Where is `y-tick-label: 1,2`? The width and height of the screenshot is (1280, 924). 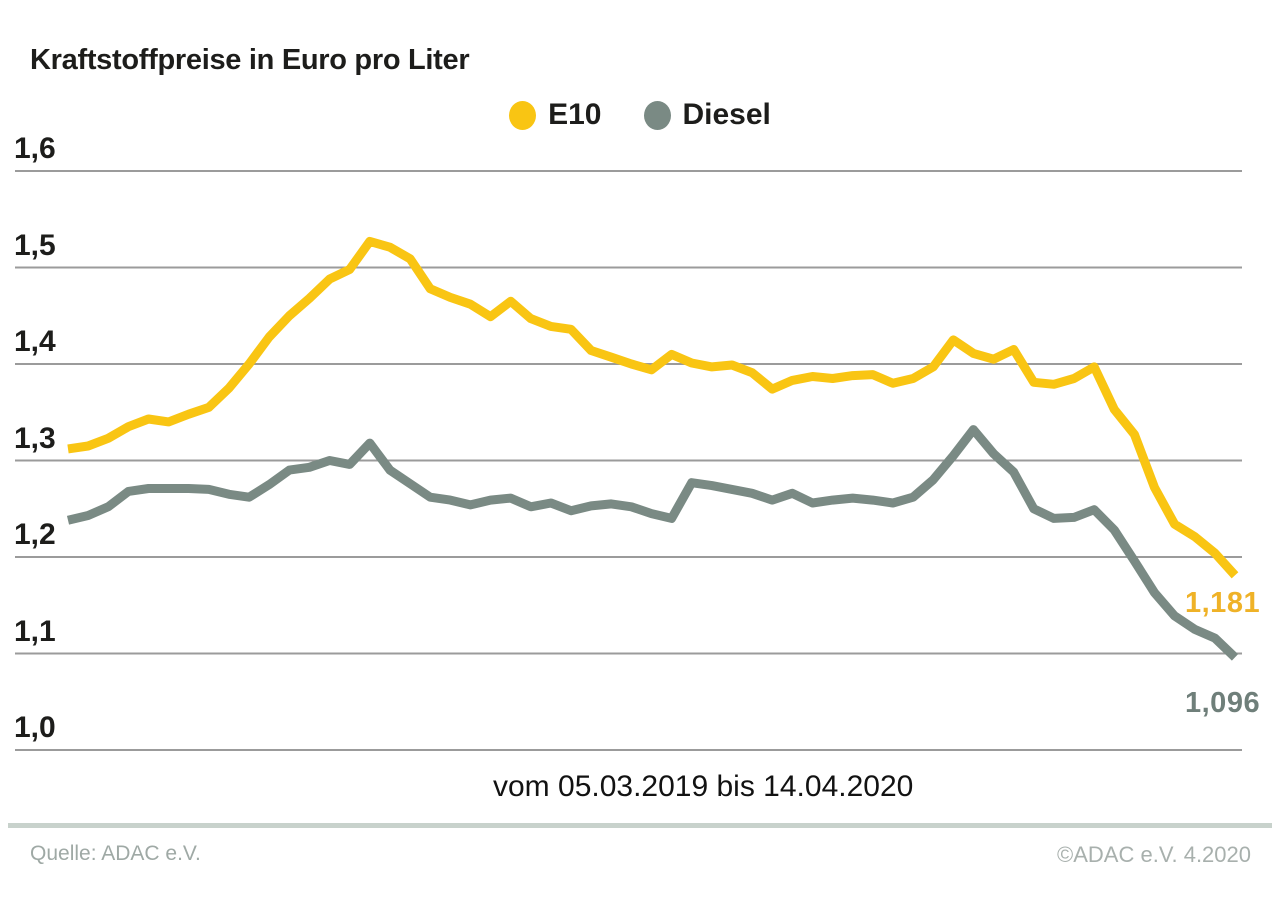 y-tick-label: 1,2 is located at coordinates (35, 534).